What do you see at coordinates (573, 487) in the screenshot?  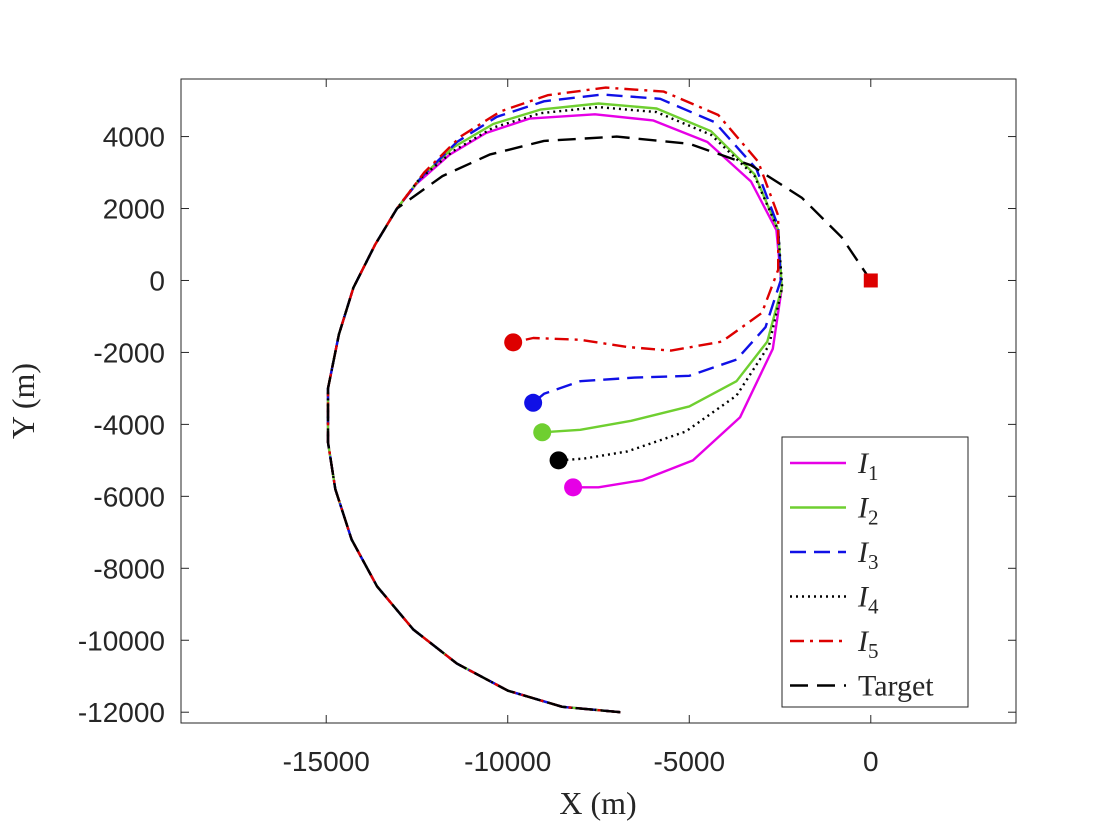 I see `endpoint-marker-i1` at bounding box center [573, 487].